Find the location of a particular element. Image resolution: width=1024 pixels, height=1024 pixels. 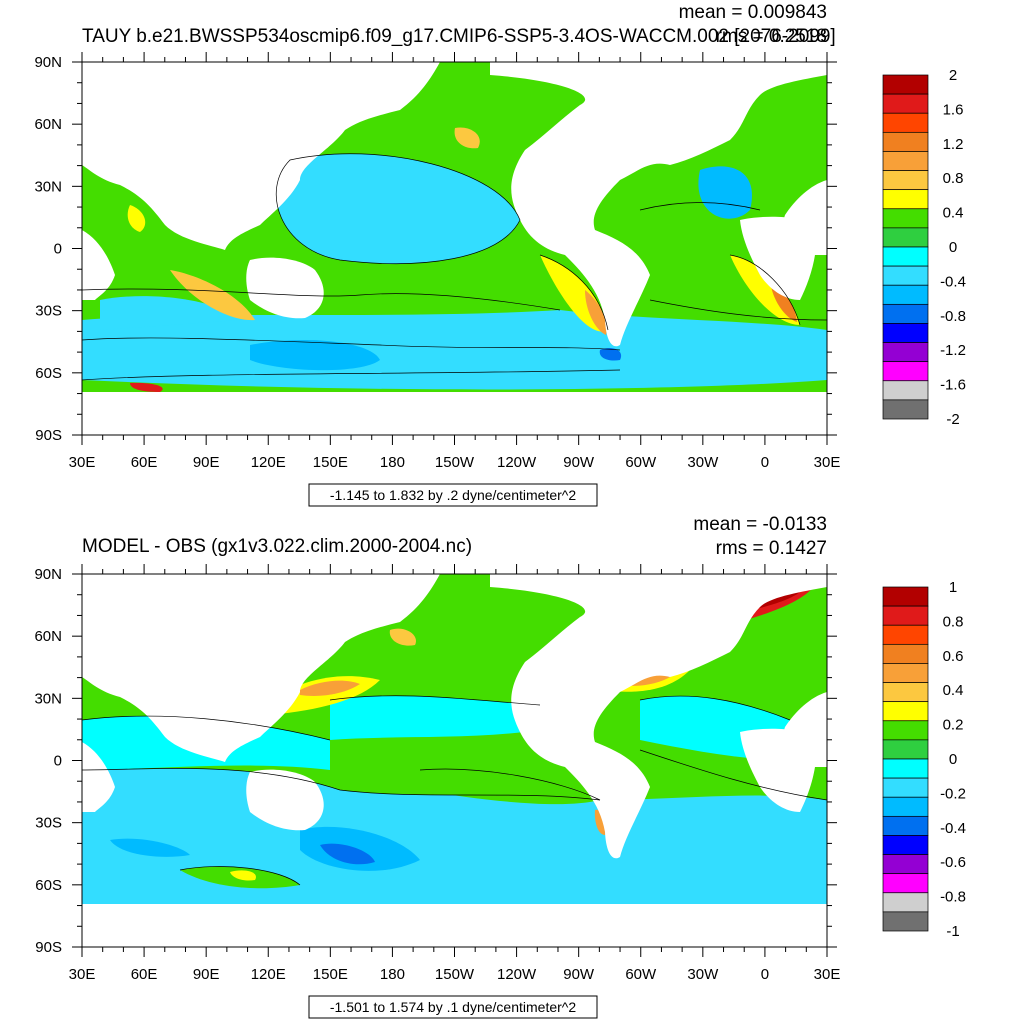

panel-1-field-yellow-nw-pac is located at coordinates (467, 138).